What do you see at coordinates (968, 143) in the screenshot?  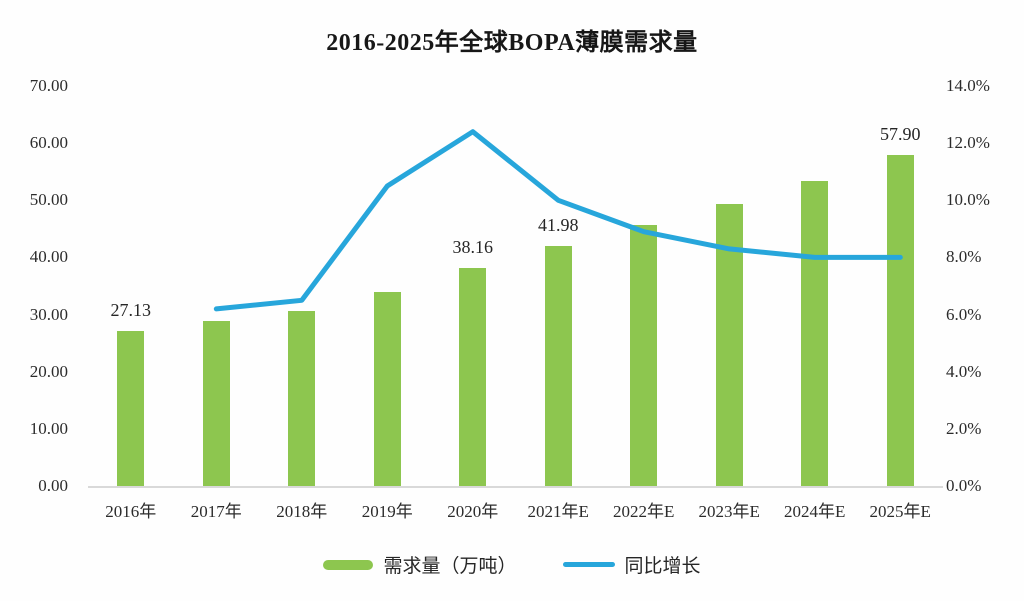 I see `y-right-tick-12.0%: 12.0%` at bounding box center [968, 143].